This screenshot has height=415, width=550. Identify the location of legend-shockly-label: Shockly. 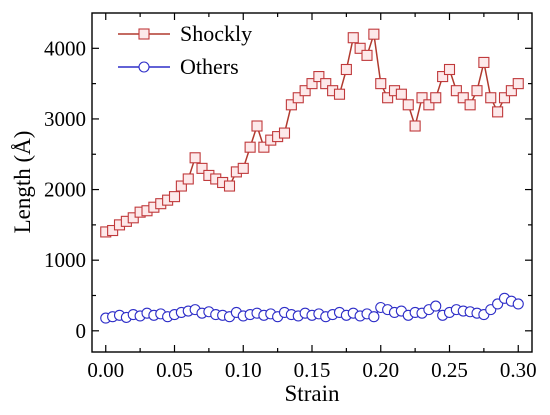
(216, 33).